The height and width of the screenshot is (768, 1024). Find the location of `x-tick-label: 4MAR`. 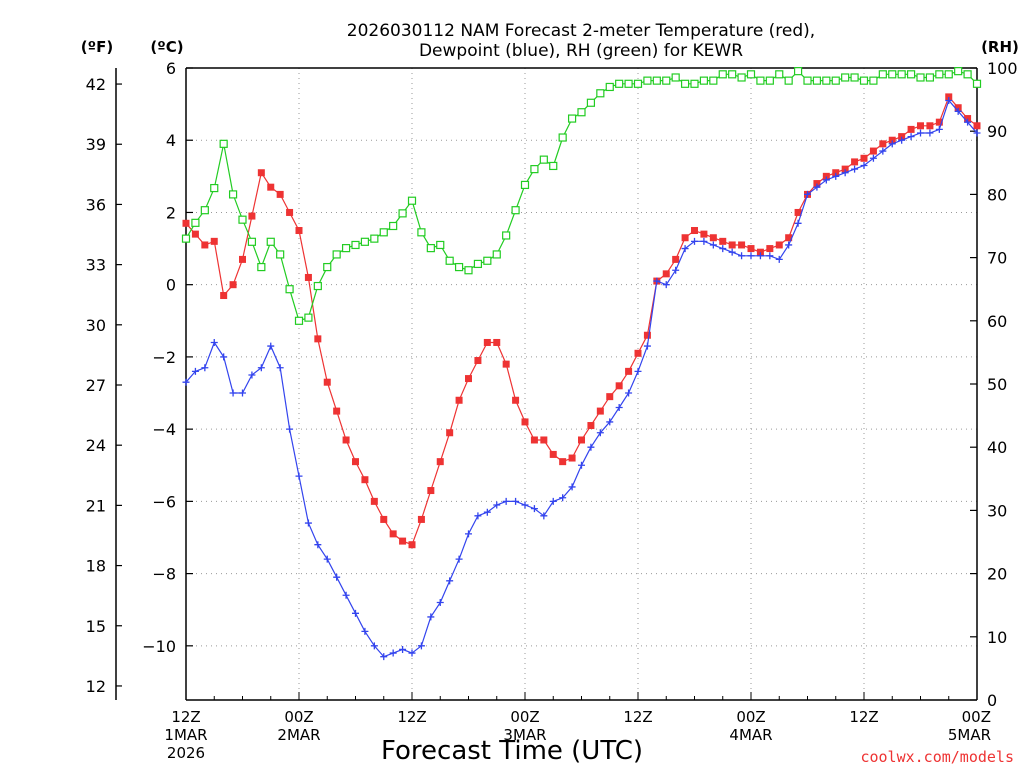

x-tick-label: 4MAR is located at coordinates (750, 735).